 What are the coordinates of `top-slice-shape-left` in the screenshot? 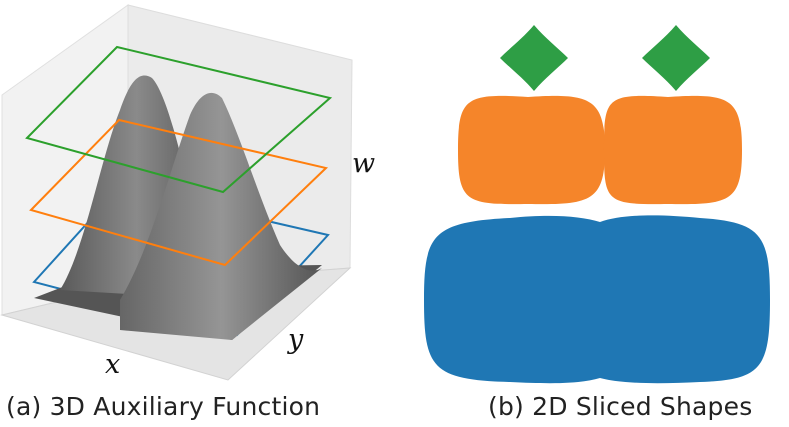 It's located at (534, 58).